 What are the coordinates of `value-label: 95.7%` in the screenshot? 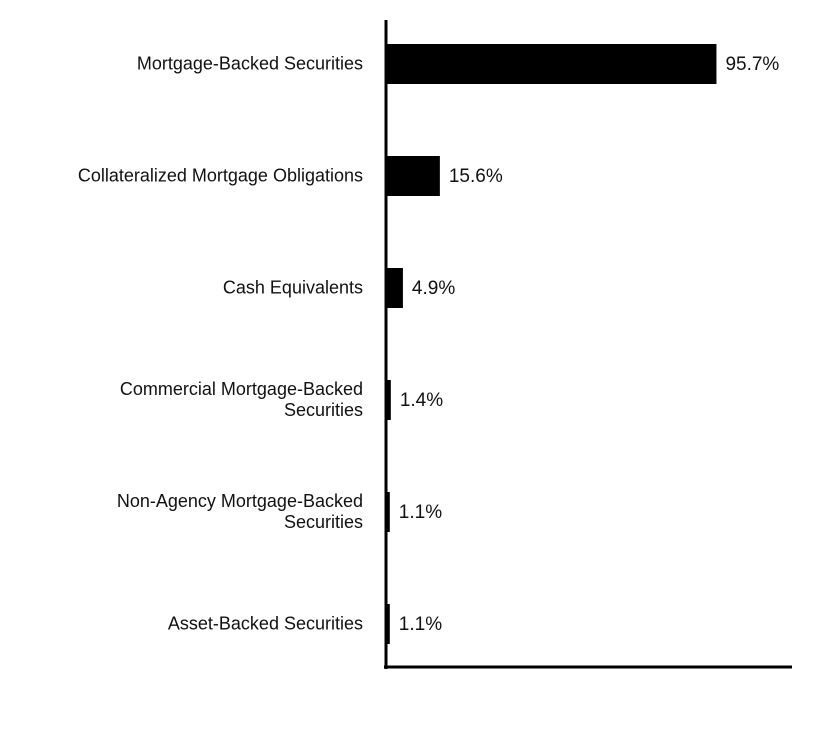 It's located at (752, 64).